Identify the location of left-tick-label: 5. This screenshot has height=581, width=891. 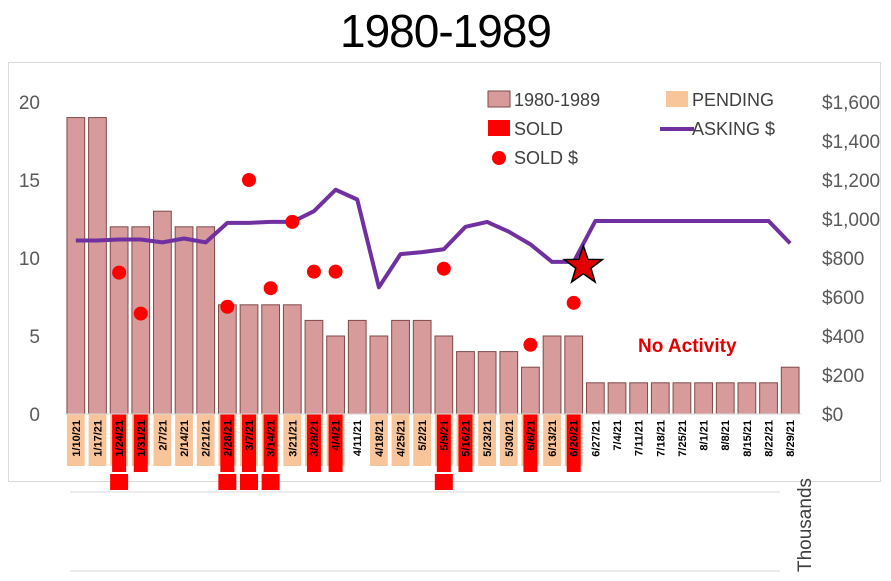
(34, 337).